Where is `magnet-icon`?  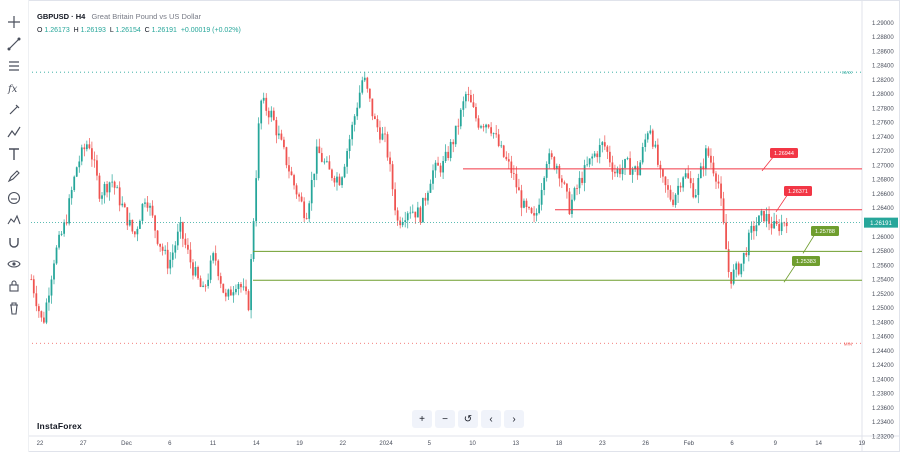 magnet-icon is located at coordinates (14, 242).